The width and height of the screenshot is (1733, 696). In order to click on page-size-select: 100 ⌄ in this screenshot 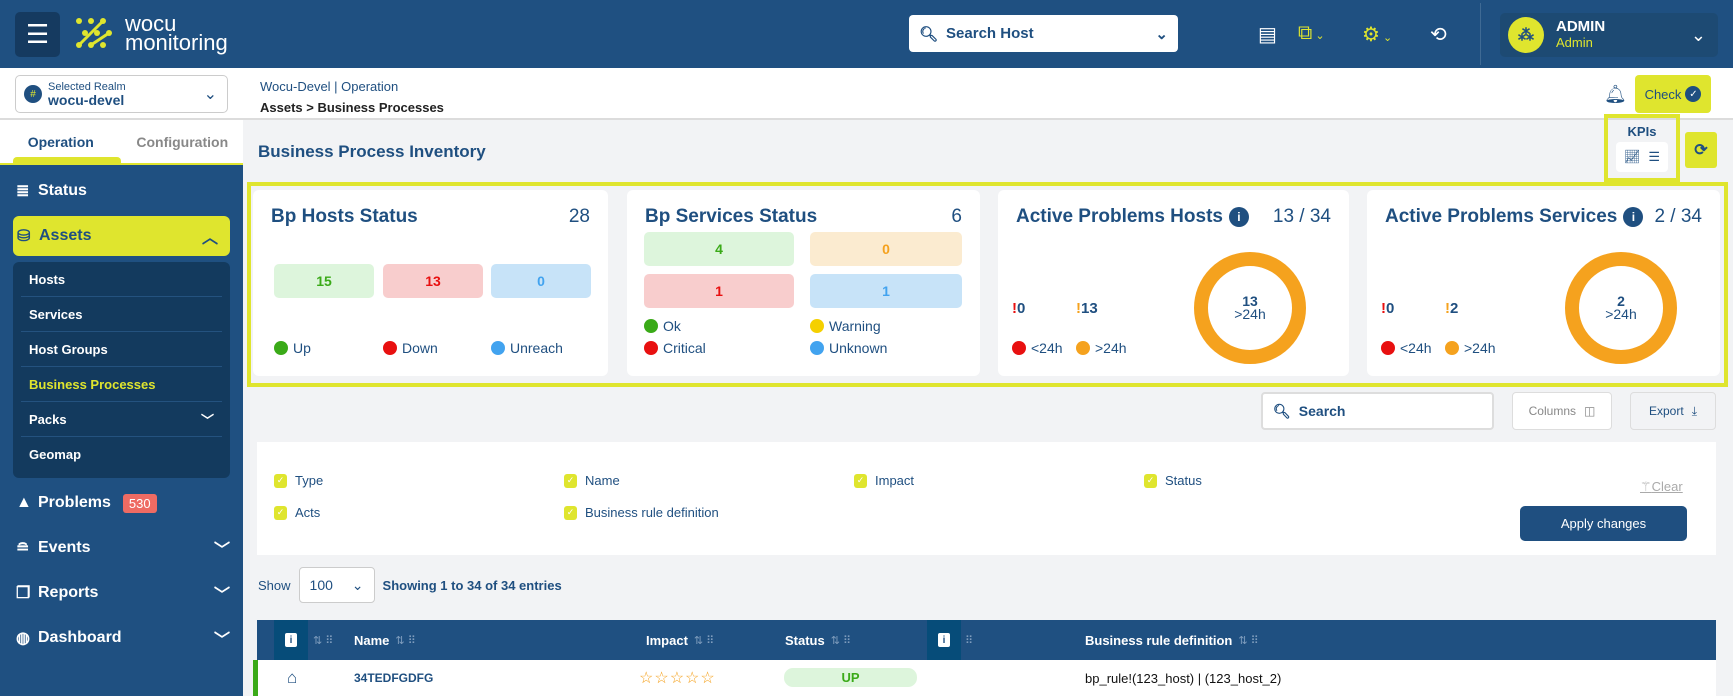, I will do `click(336, 585)`.